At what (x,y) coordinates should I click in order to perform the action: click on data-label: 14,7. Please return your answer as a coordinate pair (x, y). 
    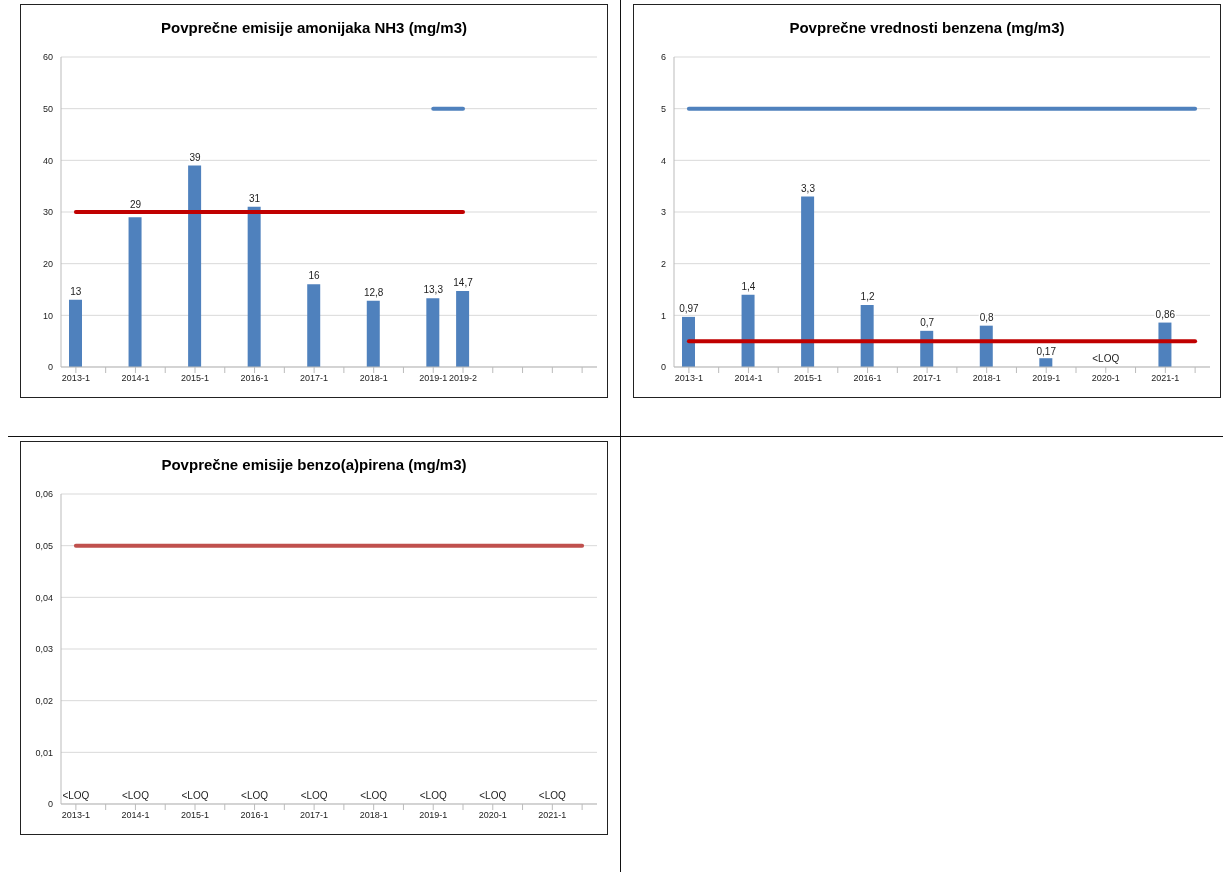
    Looking at the image, I should click on (463, 283).